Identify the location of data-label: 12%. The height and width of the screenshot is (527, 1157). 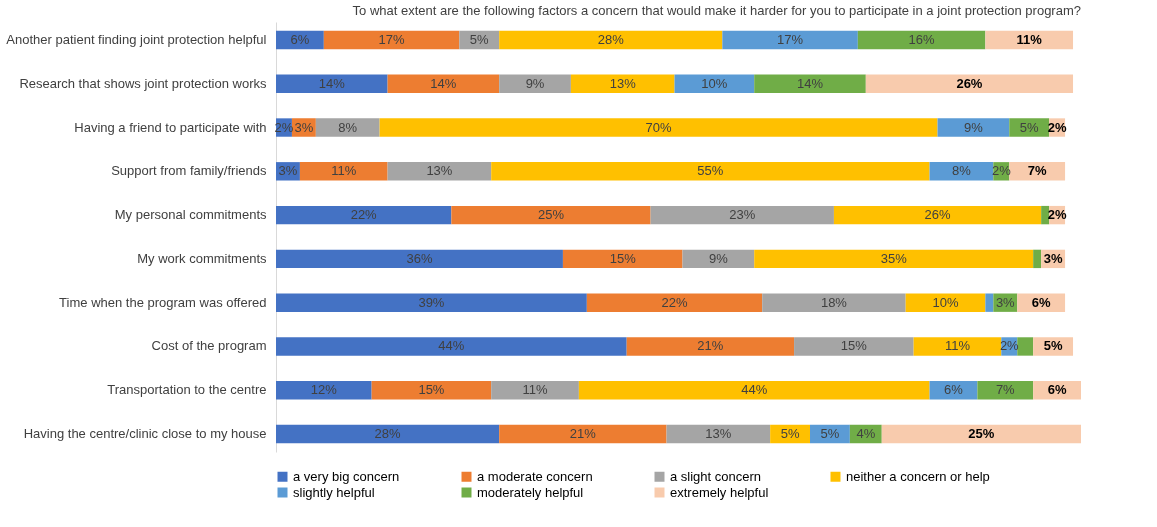
(324, 390).